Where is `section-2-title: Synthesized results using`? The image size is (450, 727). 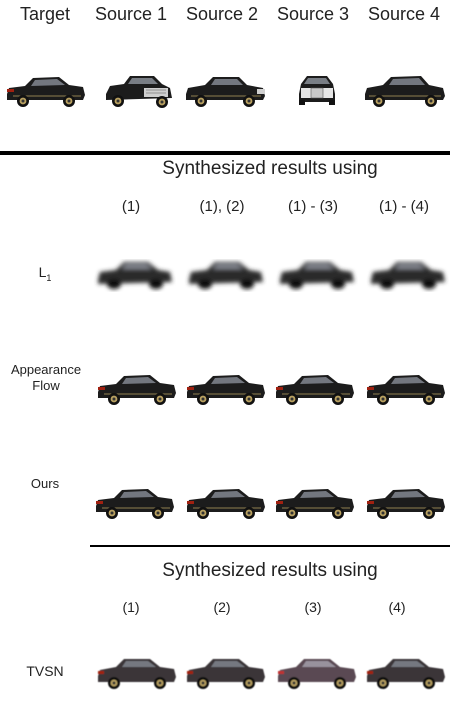
section-2-title: Synthesized results using is located at coordinates (270, 570).